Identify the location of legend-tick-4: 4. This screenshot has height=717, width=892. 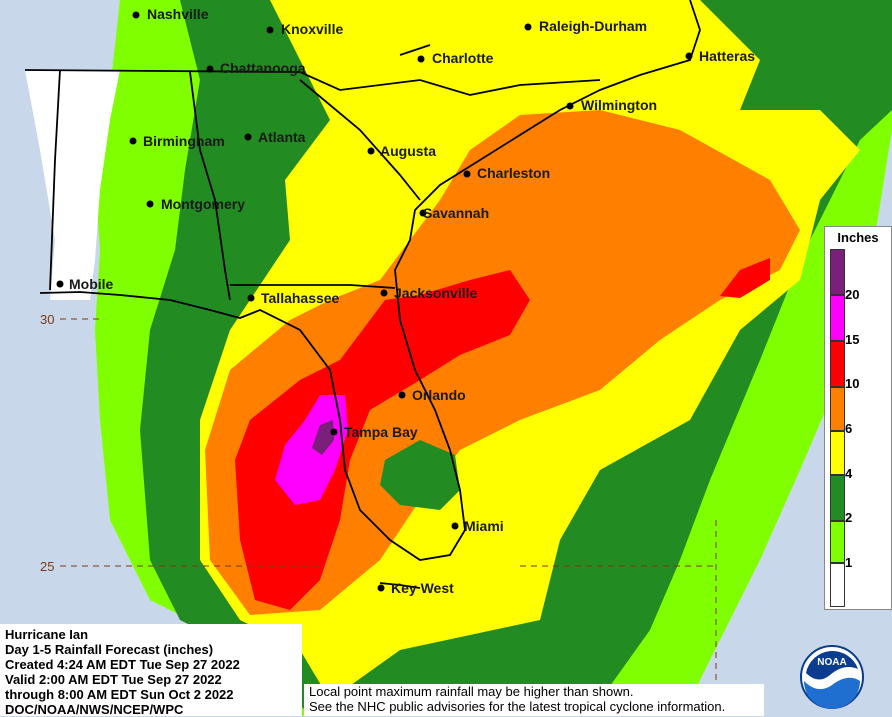
(849, 473).